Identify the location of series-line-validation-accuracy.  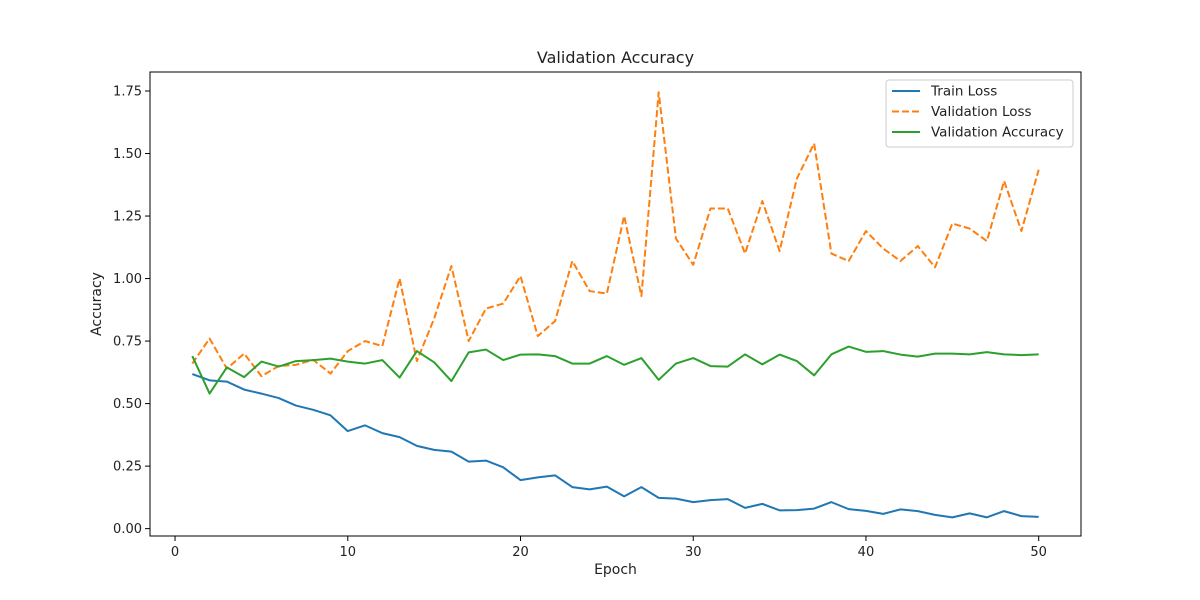
(615, 370).